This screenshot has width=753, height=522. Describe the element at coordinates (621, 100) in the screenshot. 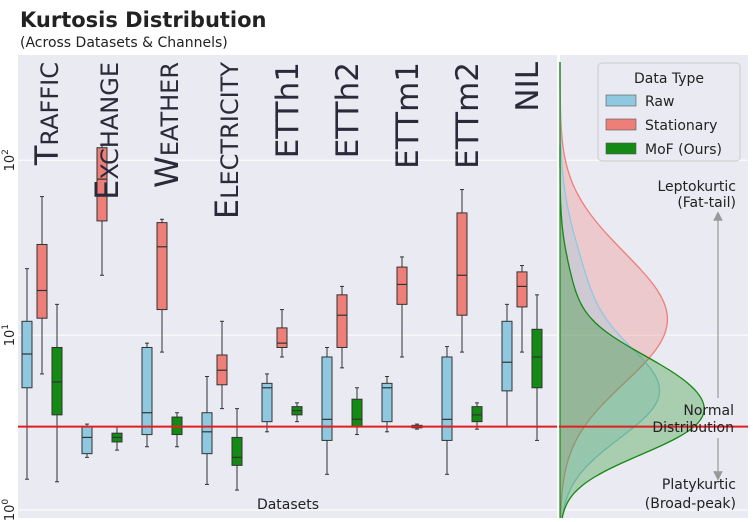

I see `legend-swatch-raw` at that location.